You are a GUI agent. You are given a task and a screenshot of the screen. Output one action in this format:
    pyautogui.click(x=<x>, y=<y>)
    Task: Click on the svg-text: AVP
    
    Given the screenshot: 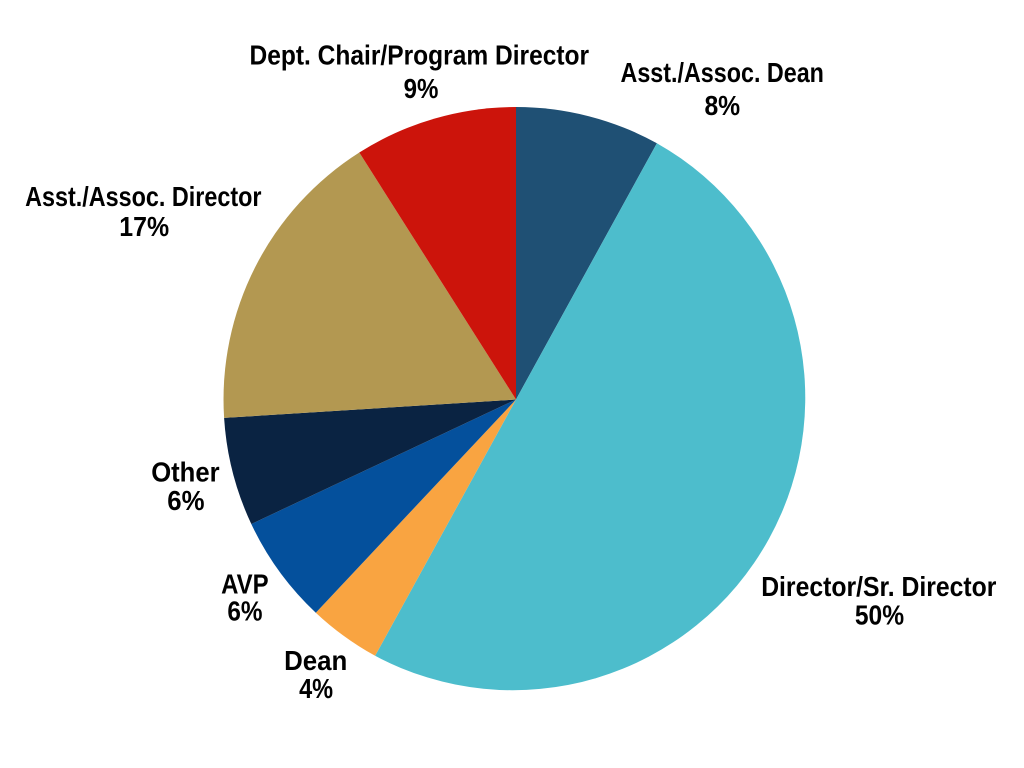 What is the action you would take?
    pyautogui.click(x=245, y=583)
    